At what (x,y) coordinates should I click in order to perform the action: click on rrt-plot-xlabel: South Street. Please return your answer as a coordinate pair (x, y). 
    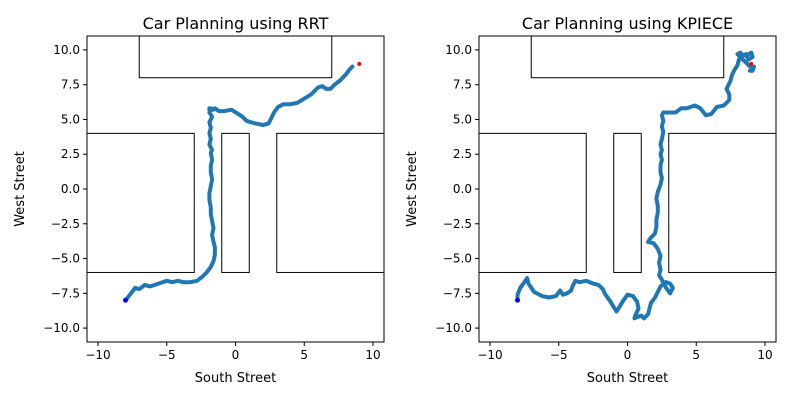
    Looking at the image, I should click on (235, 378).